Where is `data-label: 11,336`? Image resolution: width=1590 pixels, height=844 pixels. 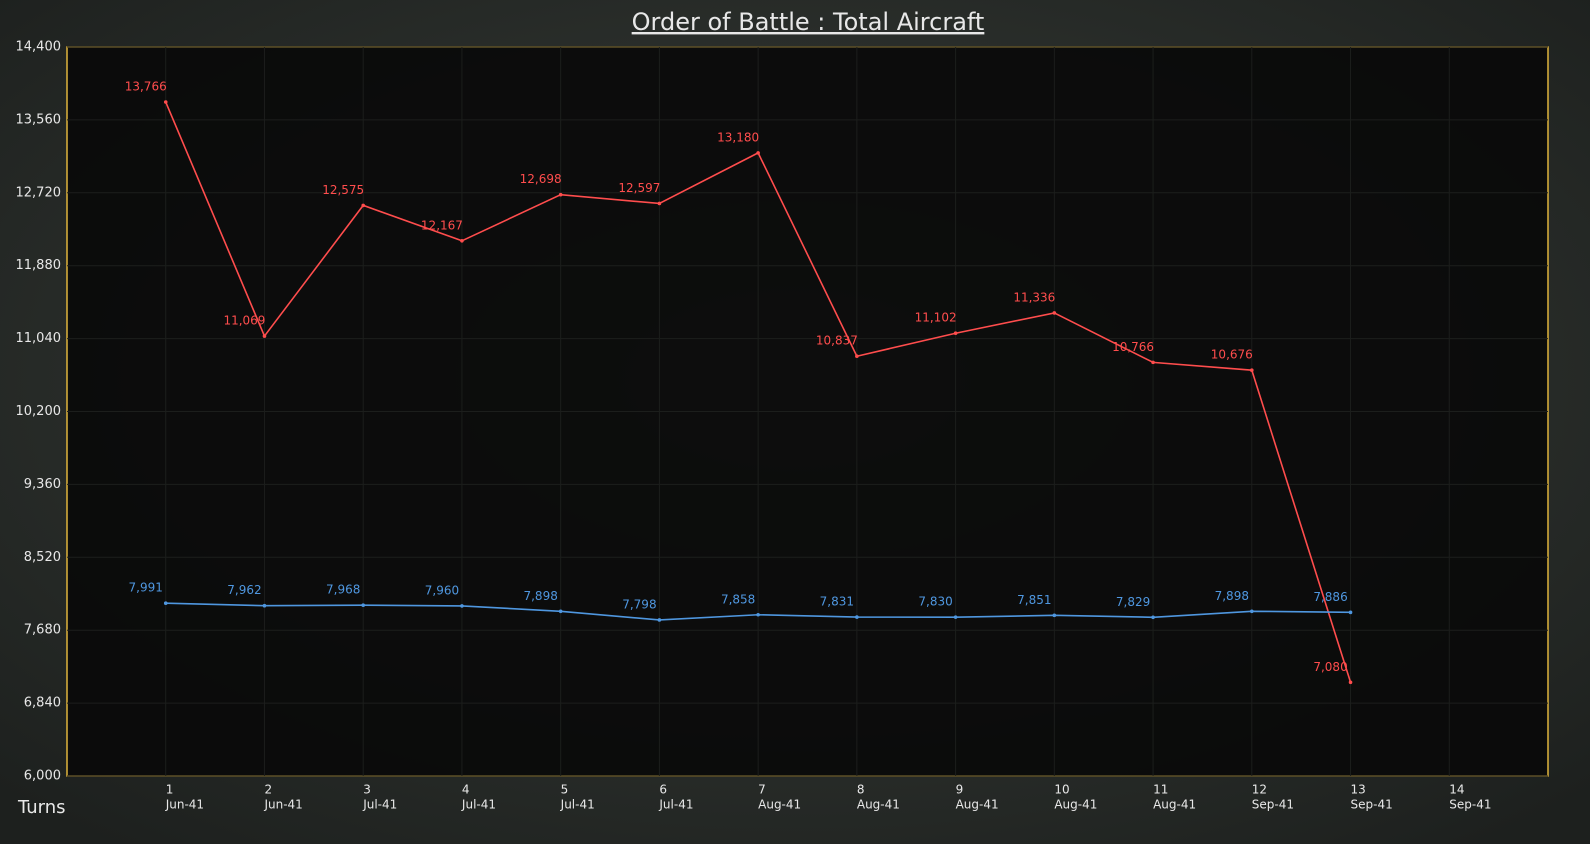 data-label: 11,336 is located at coordinates (1034, 297).